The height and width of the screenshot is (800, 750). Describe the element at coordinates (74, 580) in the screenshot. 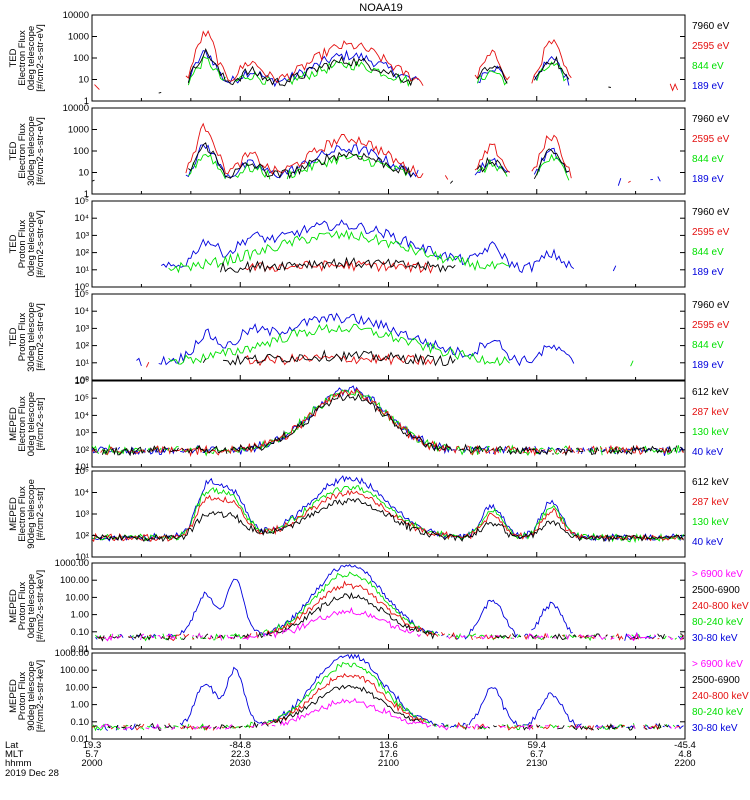

I see `y-tick-label: 100.00` at that location.